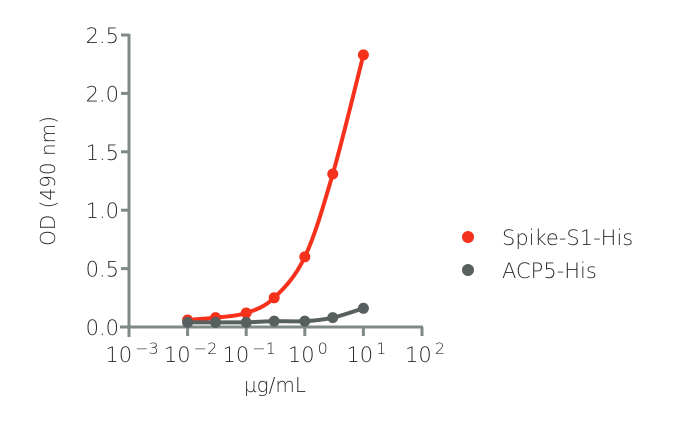 Image resolution: width=695 pixels, height=431 pixels. Describe the element at coordinates (308, 353) in the screenshot. I see `x-tick-label: 10 0` at that location.